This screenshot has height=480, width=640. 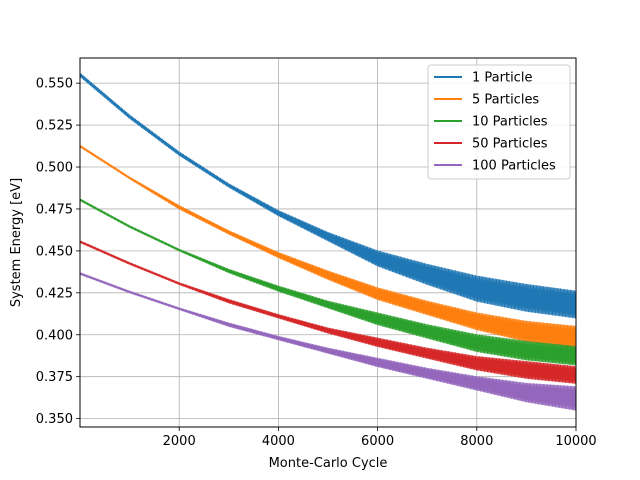 What do you see at coordinates (328, 463) in the screenshot?
I see `x-axis-label: Monte-Carlo Cycle` at bounding box center [328, 463].